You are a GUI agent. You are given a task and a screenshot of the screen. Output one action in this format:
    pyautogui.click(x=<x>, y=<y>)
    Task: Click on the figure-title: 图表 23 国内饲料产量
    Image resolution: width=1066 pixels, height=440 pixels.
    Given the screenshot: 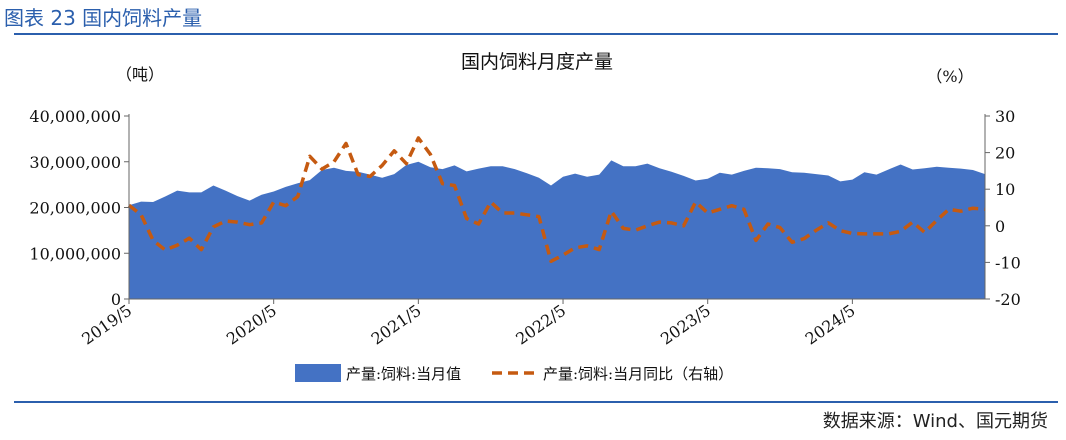 What is the action you would take?
    pyautogui.click(x=103, y=18)
    